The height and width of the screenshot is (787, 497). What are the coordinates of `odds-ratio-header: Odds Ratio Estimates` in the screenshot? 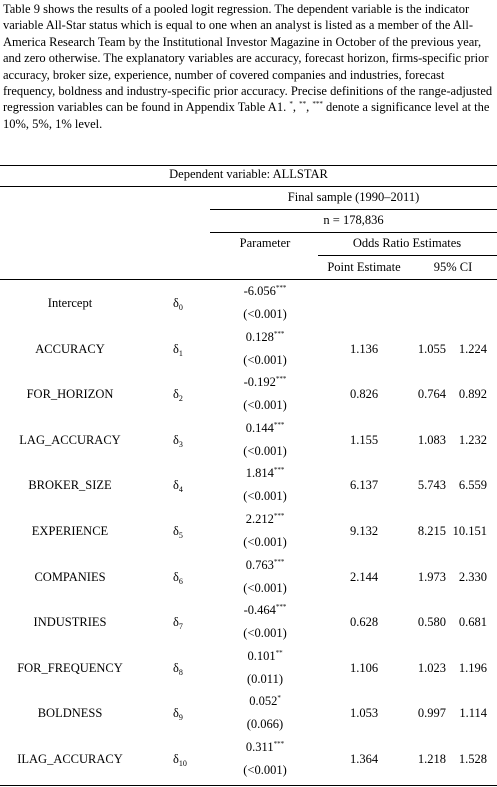 It's located at (407, 243).